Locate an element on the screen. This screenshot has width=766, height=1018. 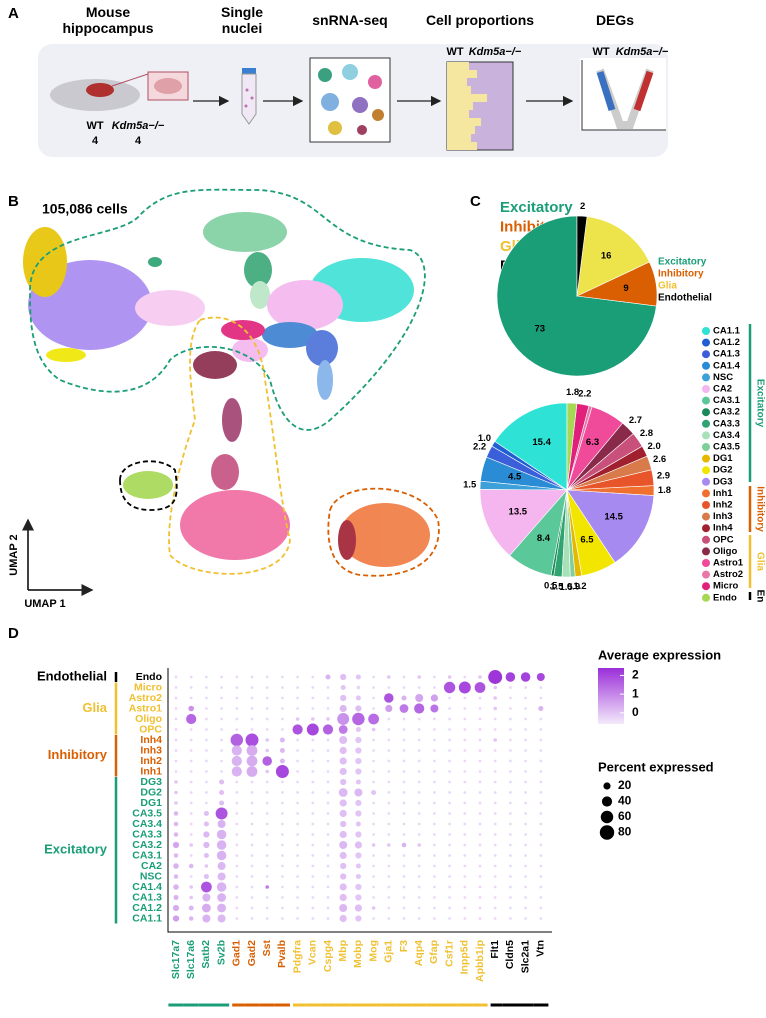
panel-label: A is located at coordinates (13, 13).